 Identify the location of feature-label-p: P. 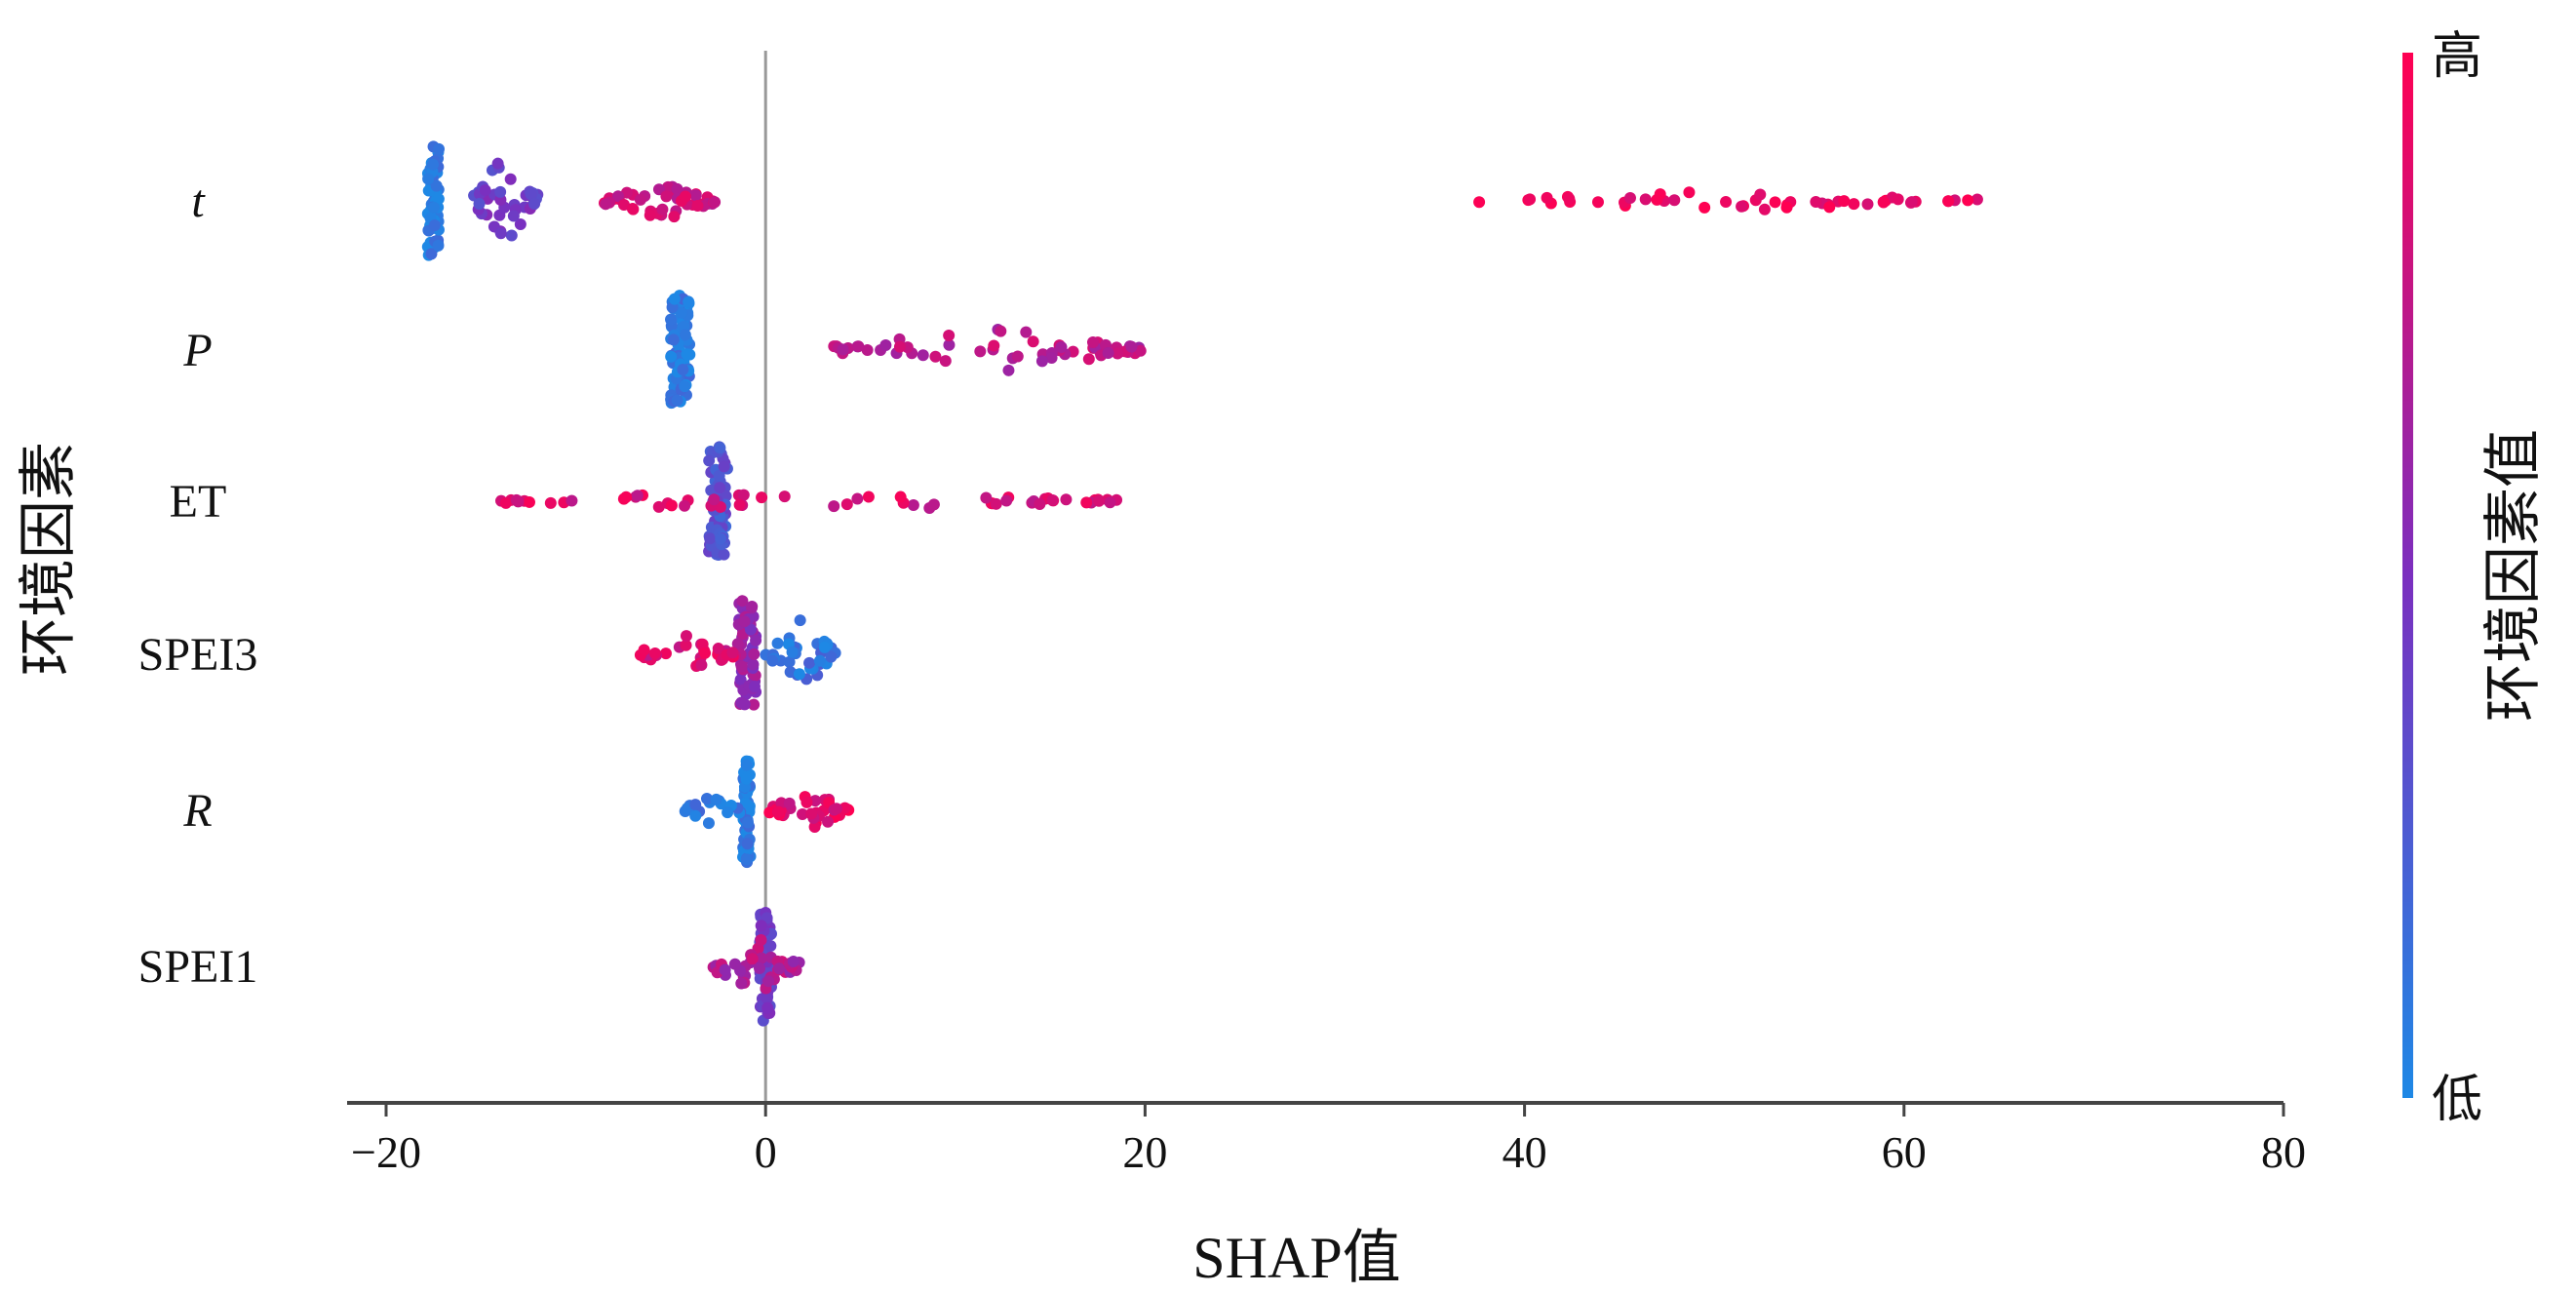
(197, 350).